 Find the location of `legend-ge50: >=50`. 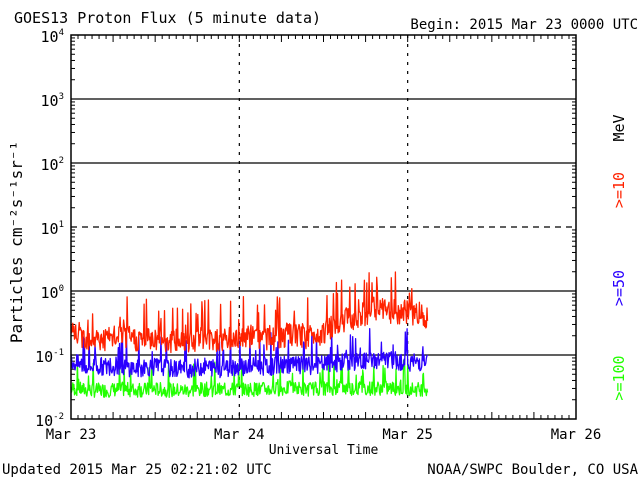

legend-ge50: >=50 is located at coordinates (619, 288).